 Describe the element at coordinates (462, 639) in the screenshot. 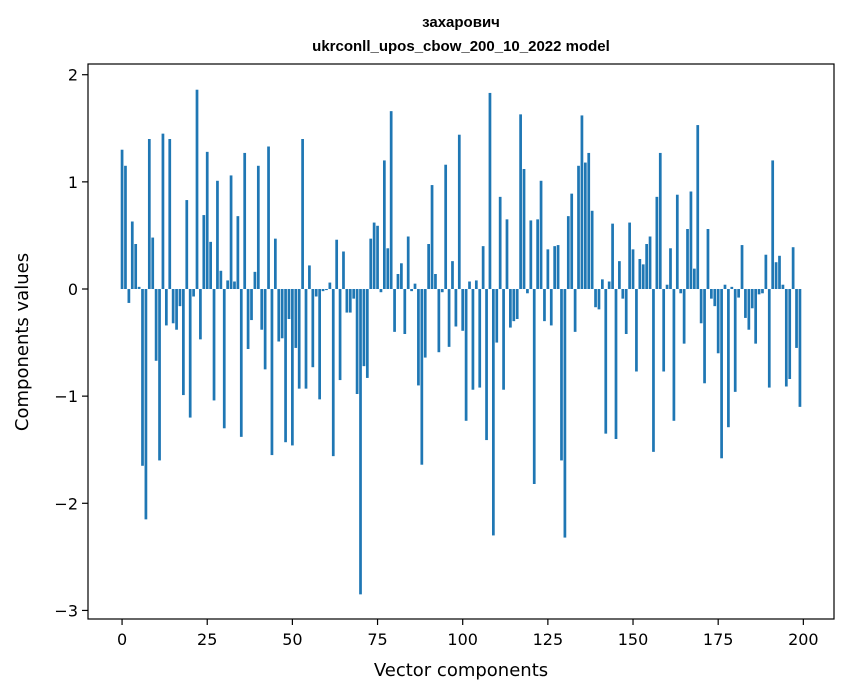

I see `x-tick-label: 100` at that location.